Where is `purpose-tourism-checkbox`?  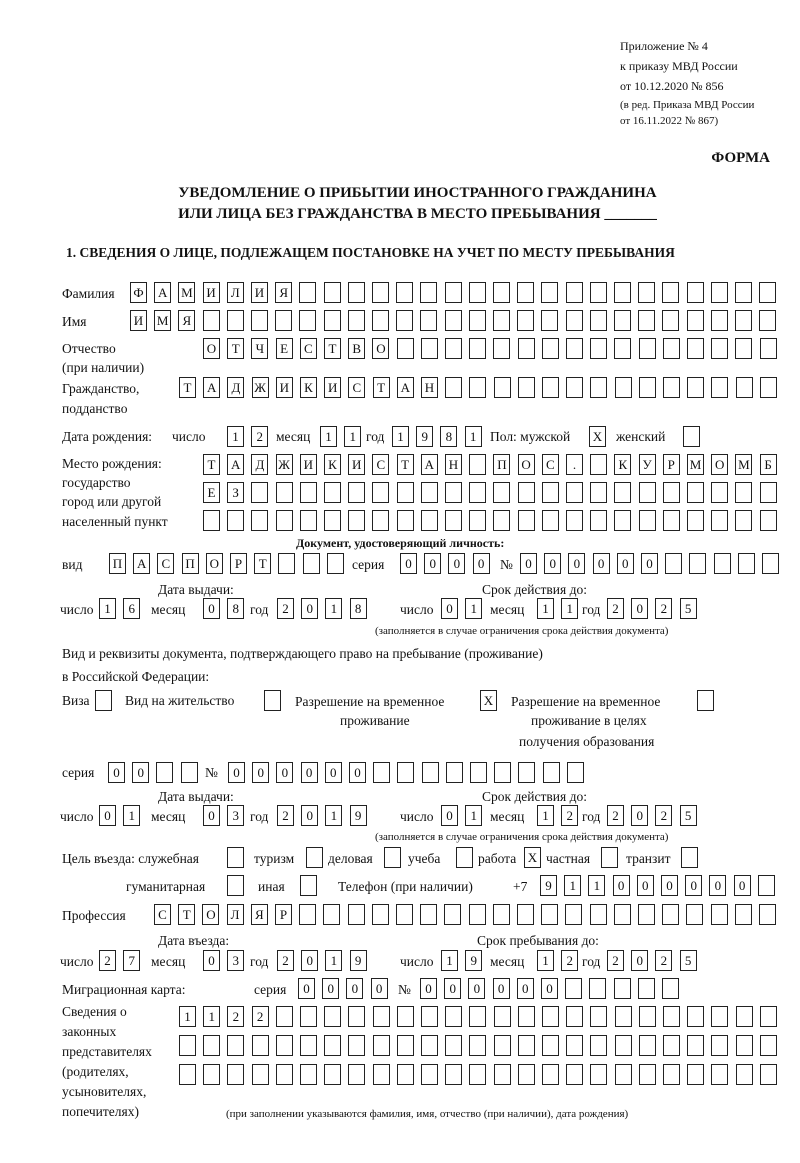 purpose-tourism-checkbox is located at coordinates (315, 858).